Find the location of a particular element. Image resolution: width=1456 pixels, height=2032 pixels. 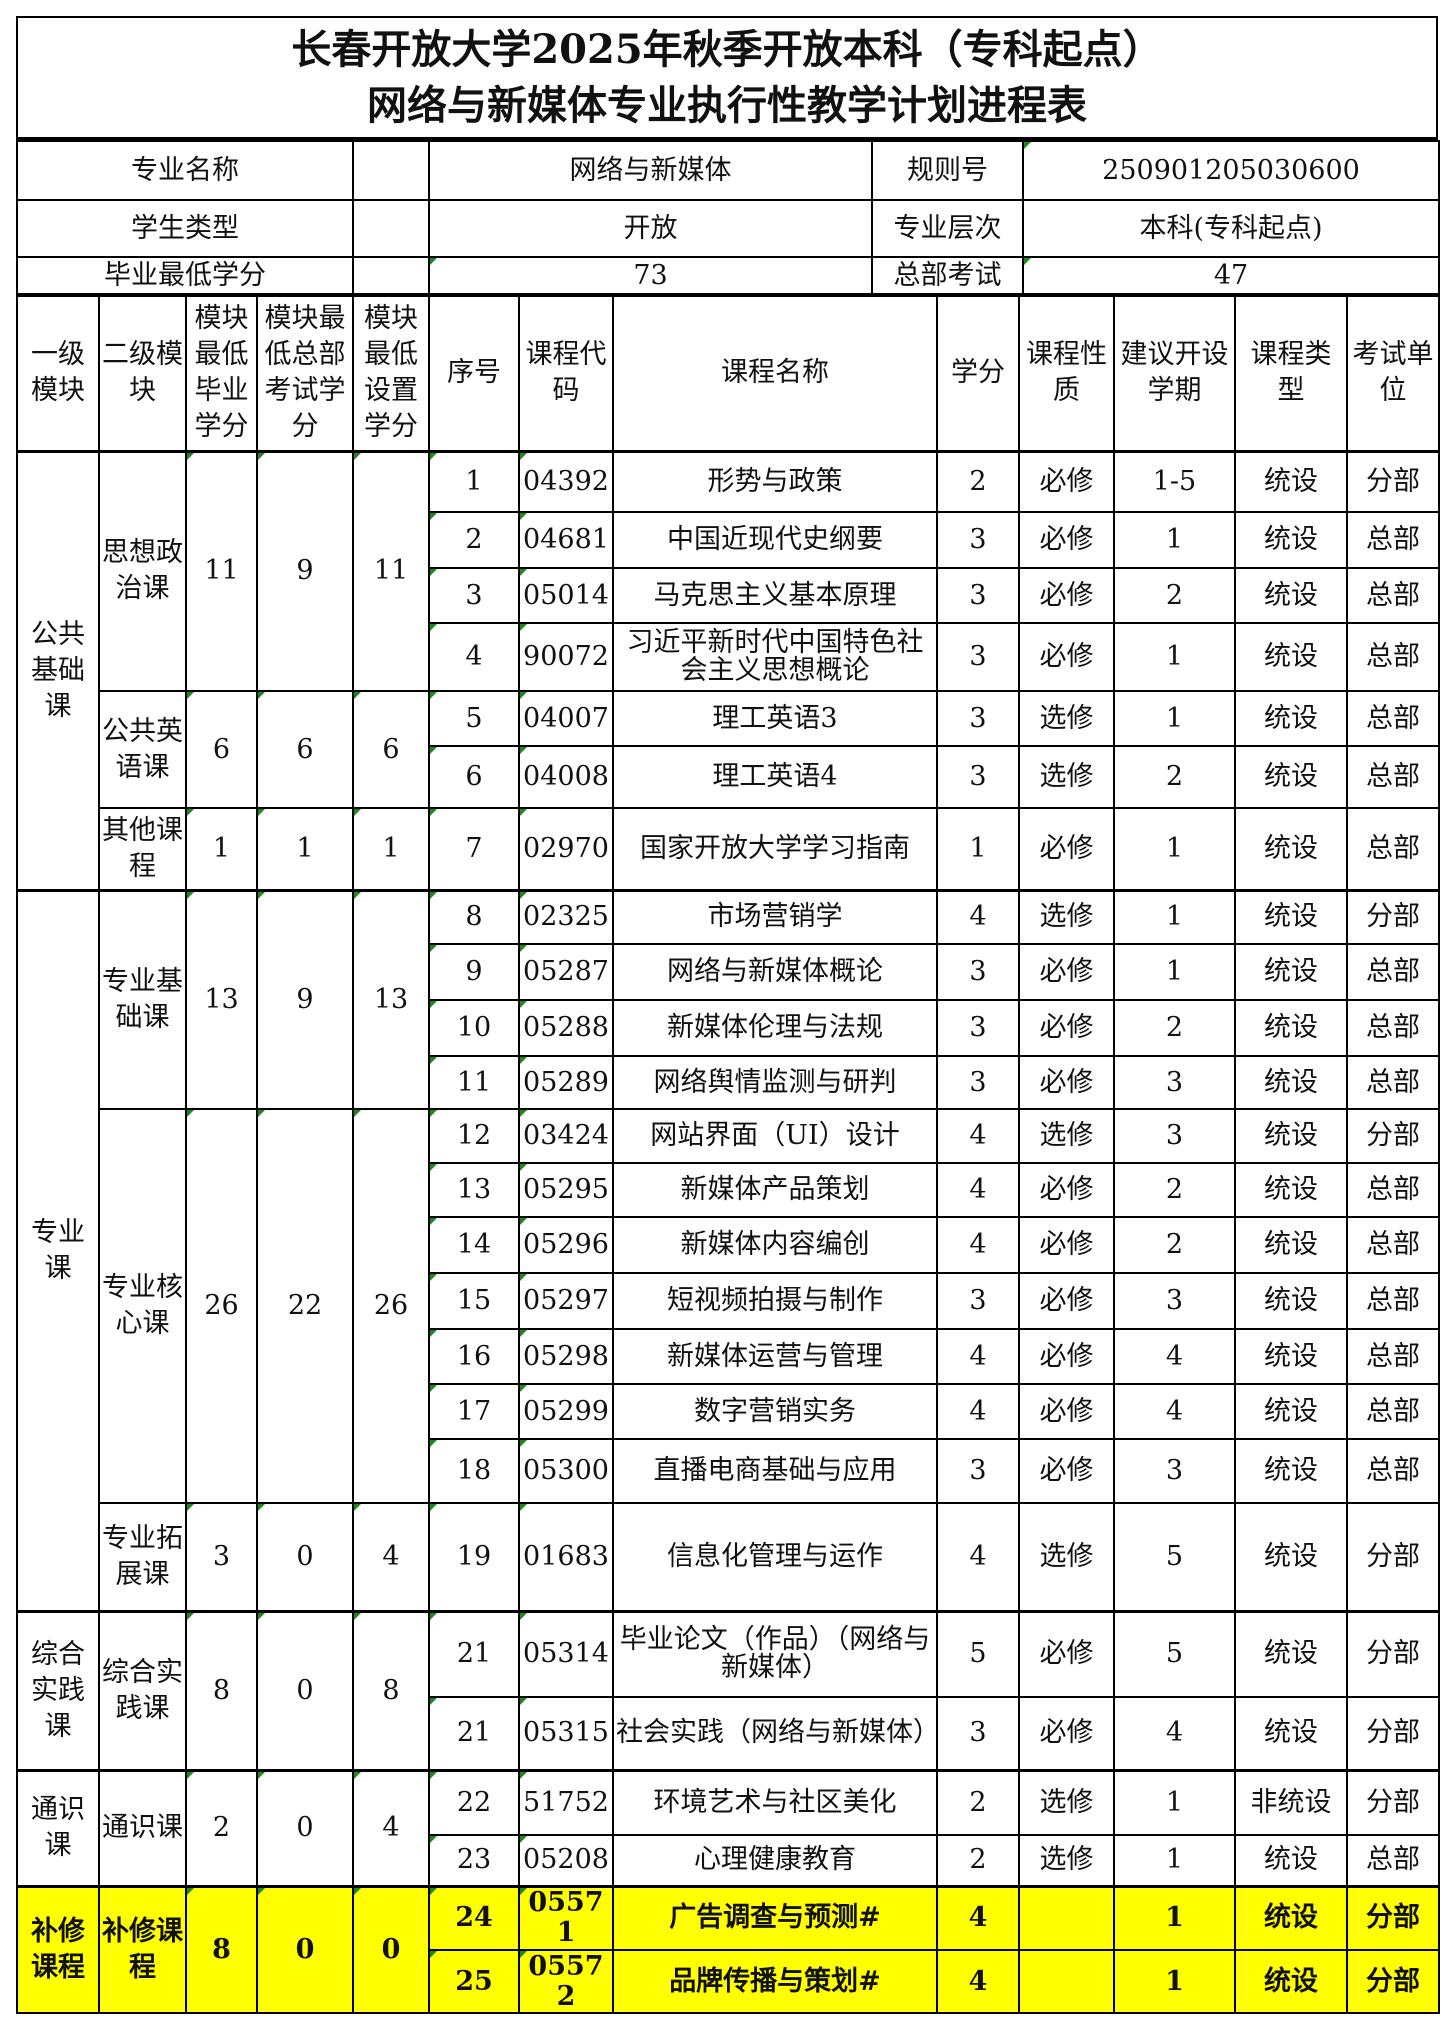

module-min-set-credit: 1 is located at coordinates (391, 849).